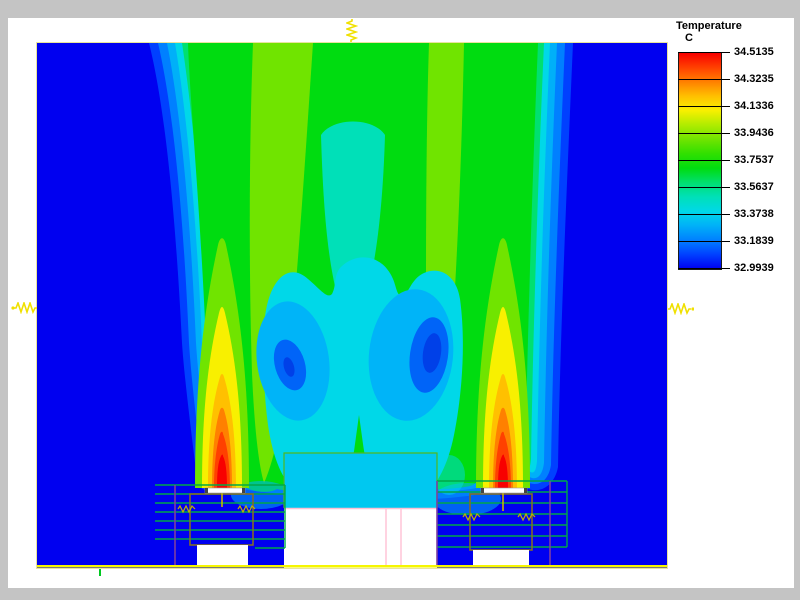  Describe the element at coordinates (754, 52) in the screenshot. I see `legend-tick-label: 34.5135` at that location.